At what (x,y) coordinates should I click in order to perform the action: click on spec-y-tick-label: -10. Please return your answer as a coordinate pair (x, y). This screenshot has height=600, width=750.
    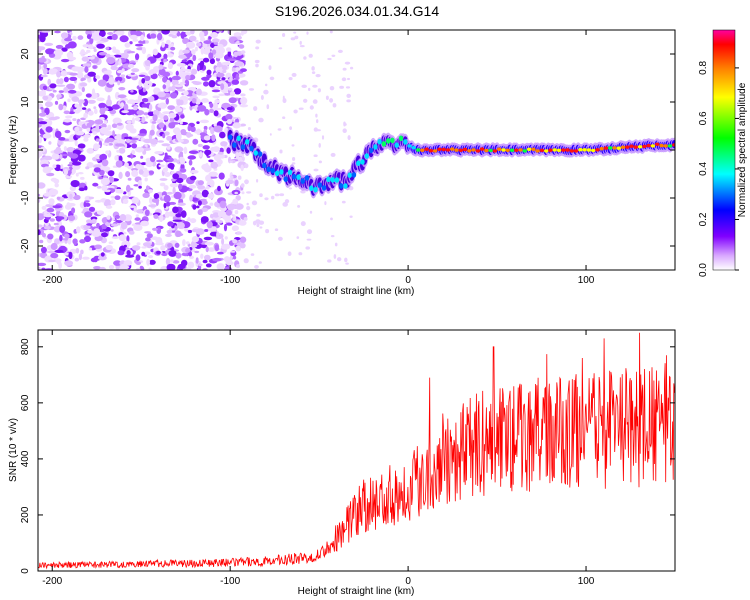
    Looking at the image, I should click on (25, 197).